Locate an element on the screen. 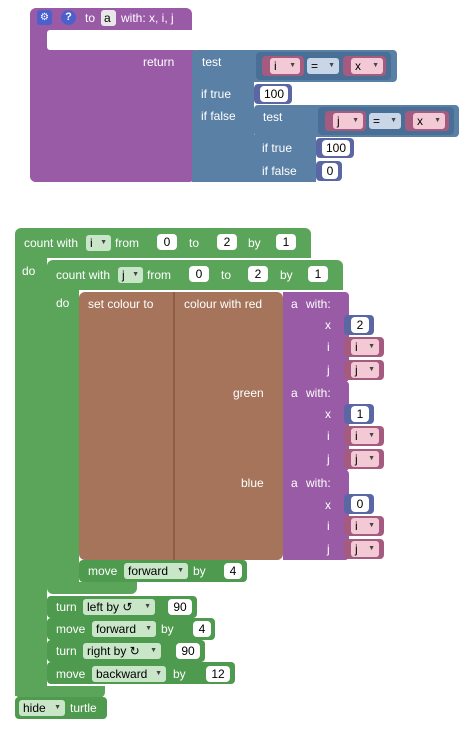 The height and width of the screenshot is (731, 463). var-dropdown-x2: x ▼ is located at coordinates (429, 121).